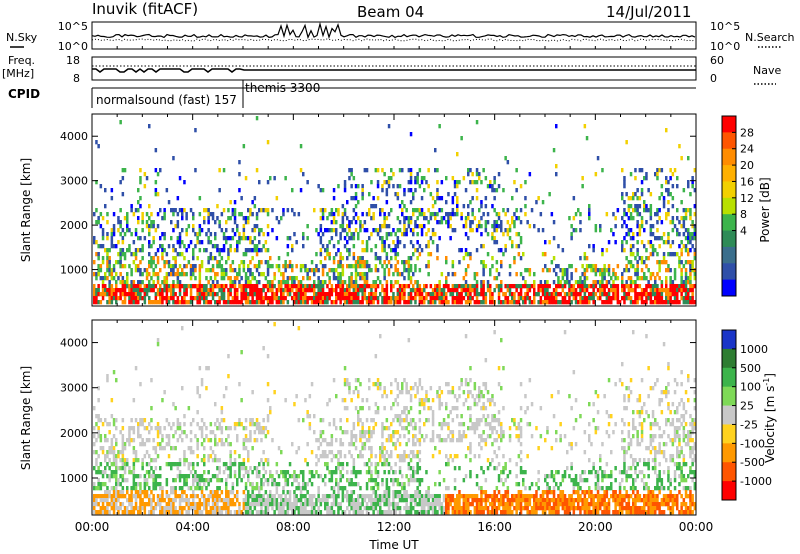  I want to click on freq-tick-top: 18, so click(73, 60).